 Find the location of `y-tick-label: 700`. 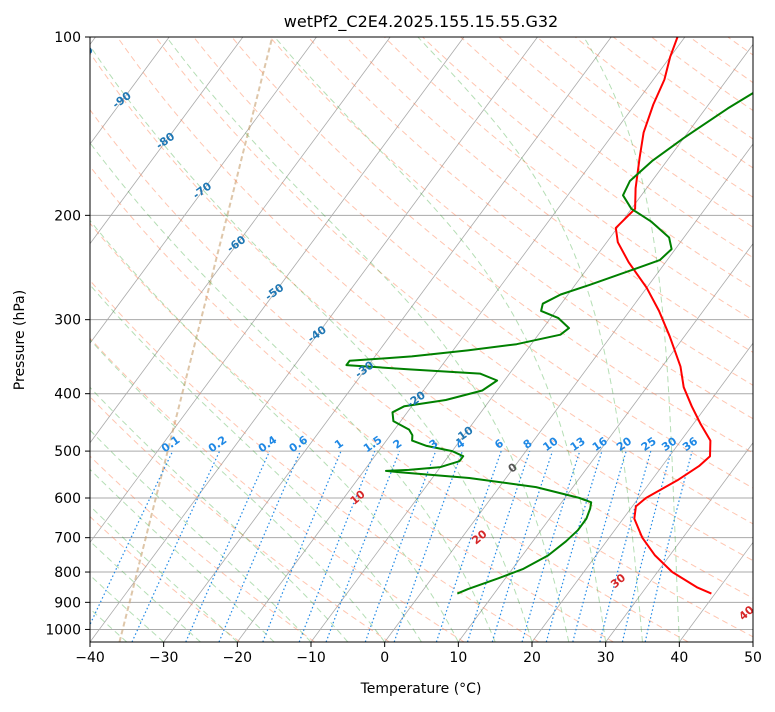

y-tick-label: 700 is located at coordinates (67, 539).